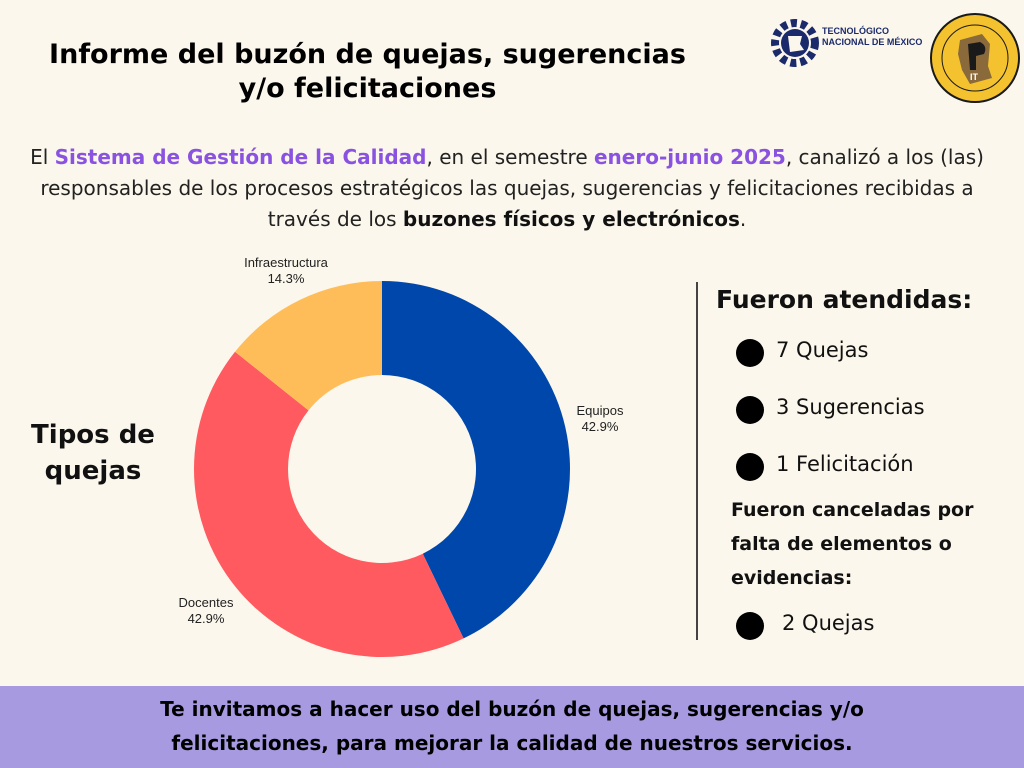 This screenshot has height=768, width=1024. I want to click on donut-slice-docentes, so click(329, 504).